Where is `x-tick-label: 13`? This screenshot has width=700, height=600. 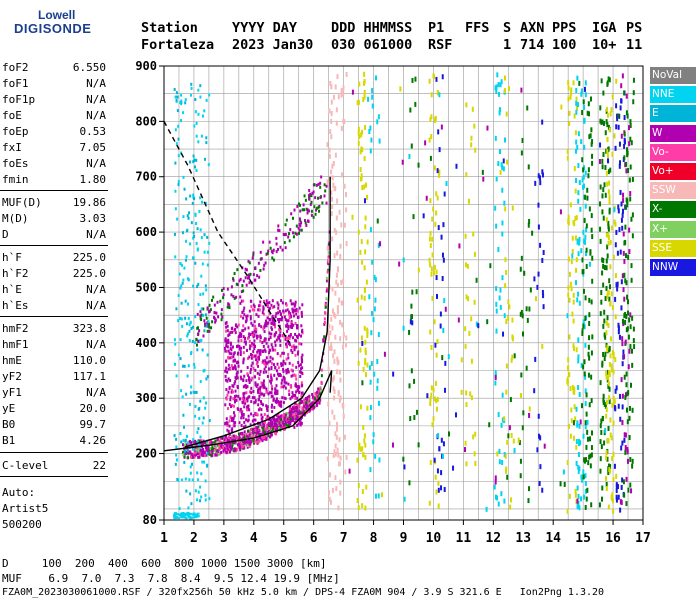 x-tick-label: 13 is located at coordinates (523, 538).